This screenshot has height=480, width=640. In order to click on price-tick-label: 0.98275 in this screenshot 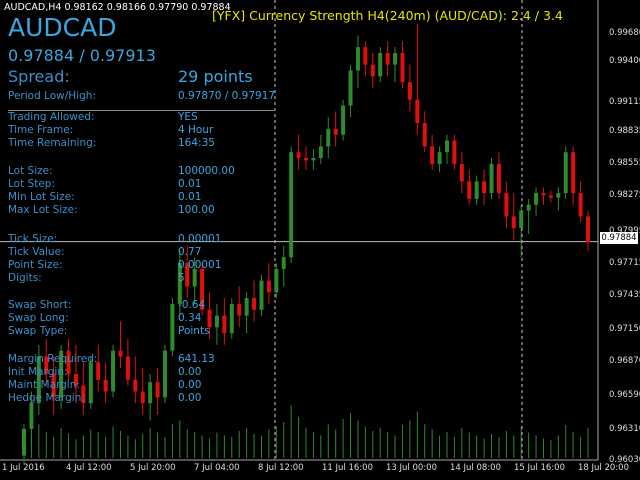, I will do `click(624, 195)`.